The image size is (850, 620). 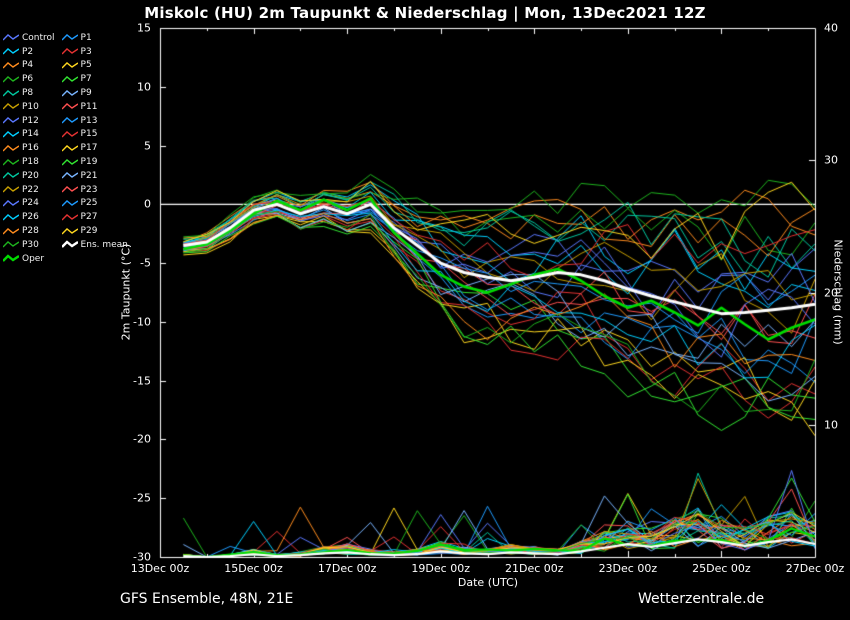 What do you see at coordinates (30, 217) in the screenshot?
I see `legend-label: P26` at bounding box center [30, 217].